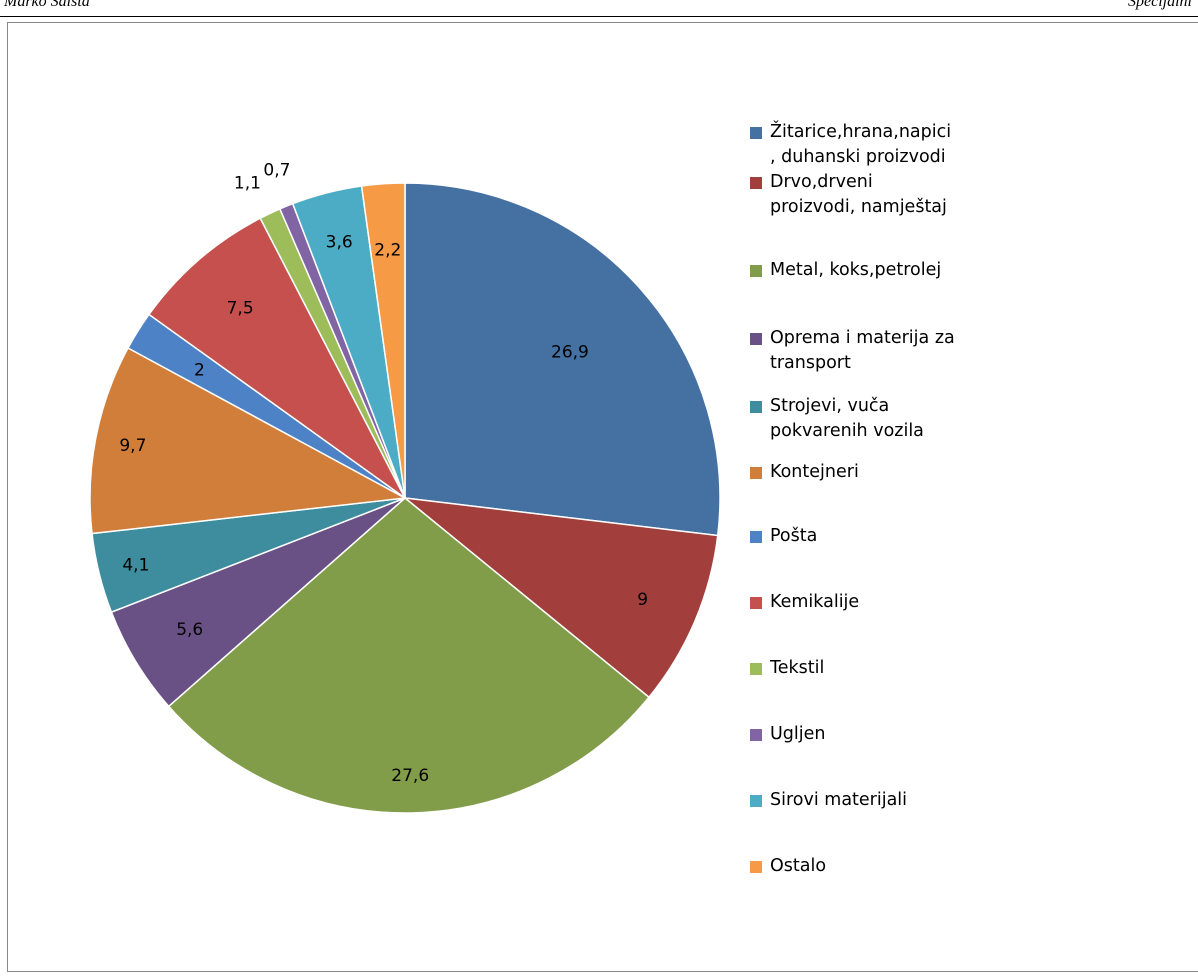 This screenshot has width=1198, height=978. What do you see at coordinates (798, 734) in the screenshot?
I see `legend-label: Ugljen` at bounding box center [798, 734].